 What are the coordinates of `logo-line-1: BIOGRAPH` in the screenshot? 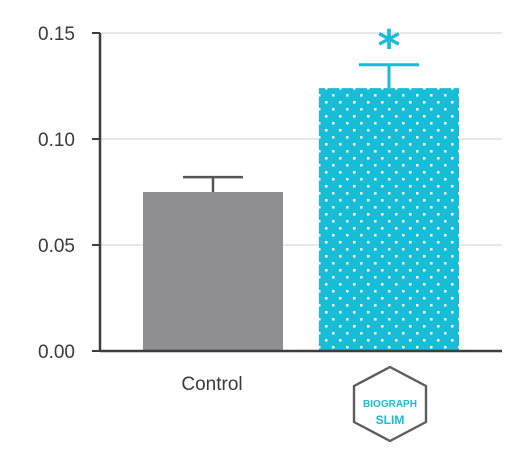 It's located at (390, 404).